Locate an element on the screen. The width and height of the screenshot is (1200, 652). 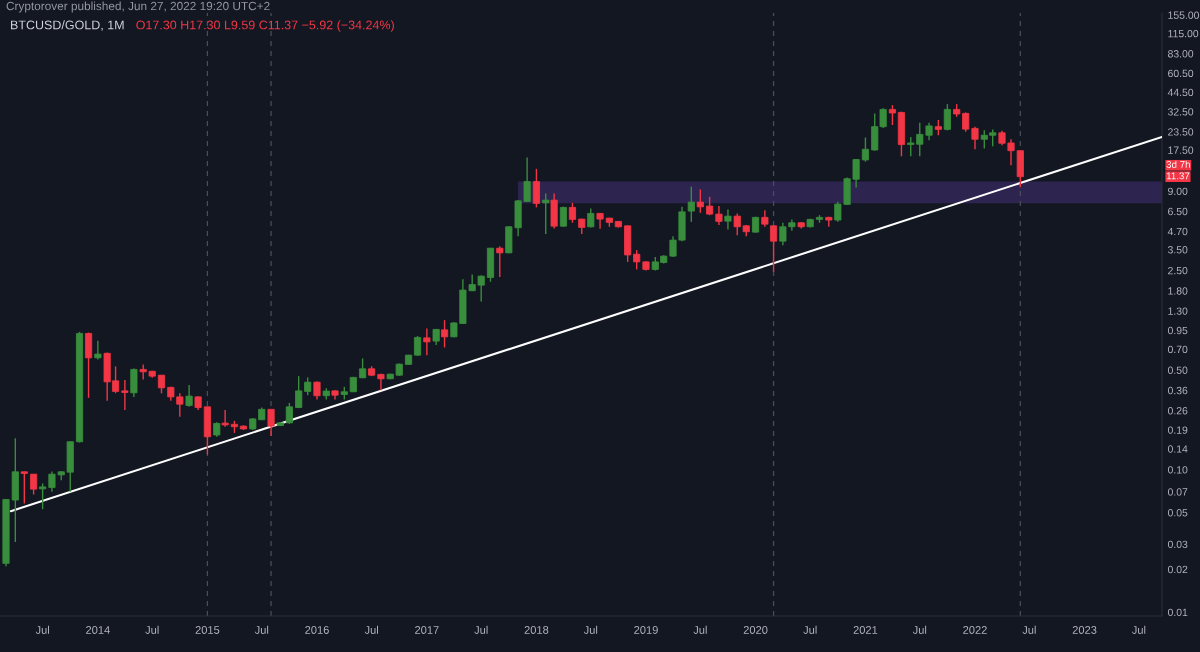
x-tick-label: 2021 is located at coordinates (865, 630).